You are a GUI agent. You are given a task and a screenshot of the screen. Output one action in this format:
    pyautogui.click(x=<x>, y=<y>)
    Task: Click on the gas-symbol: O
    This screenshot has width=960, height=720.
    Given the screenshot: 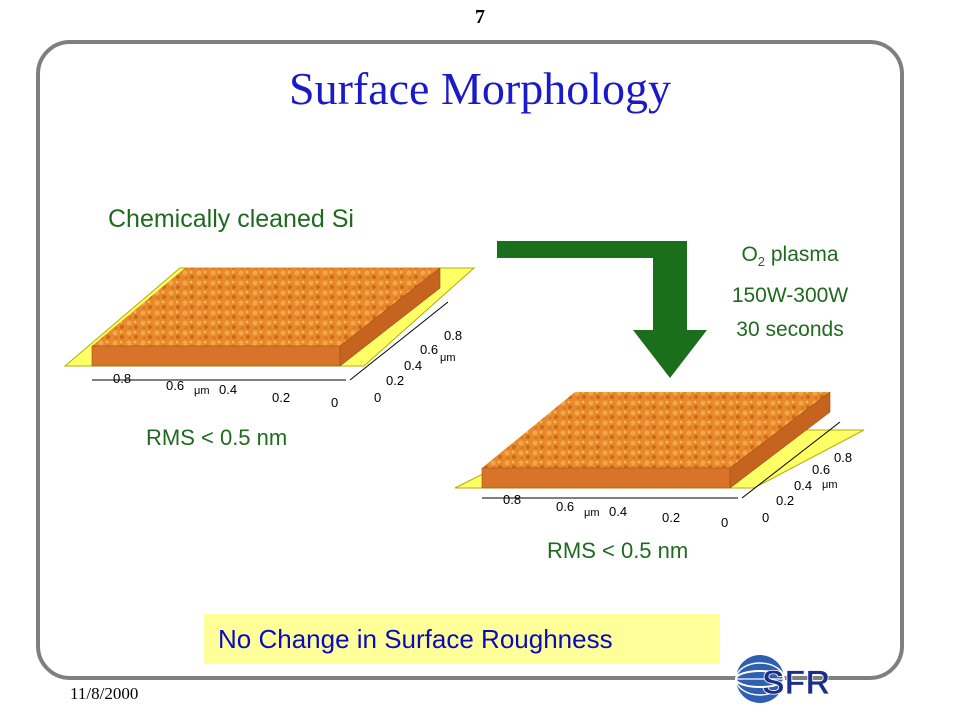 What is the action you would take?
    pyautogui.click(x=749, y=254)
    